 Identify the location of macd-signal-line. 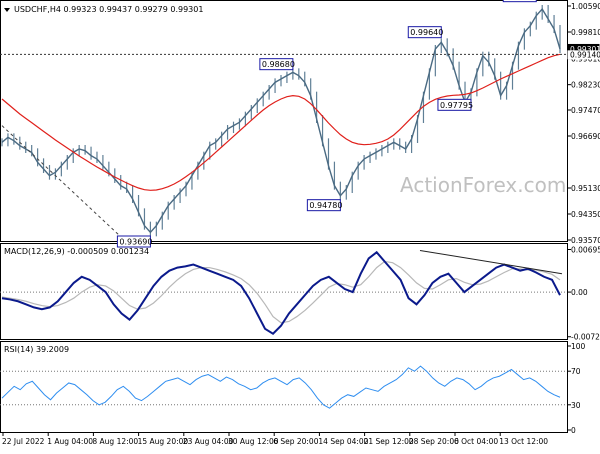
(281, 292).